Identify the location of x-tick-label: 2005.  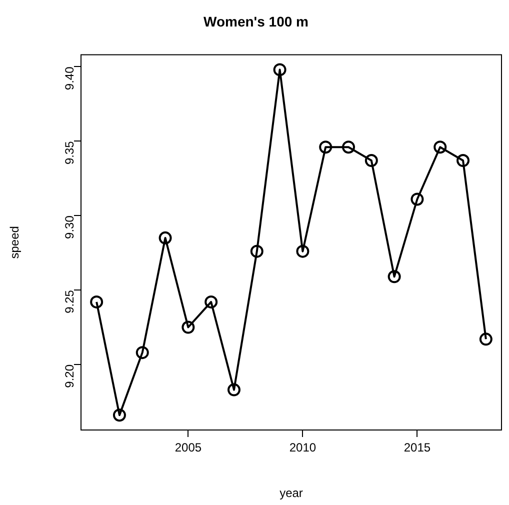
(188, 447).